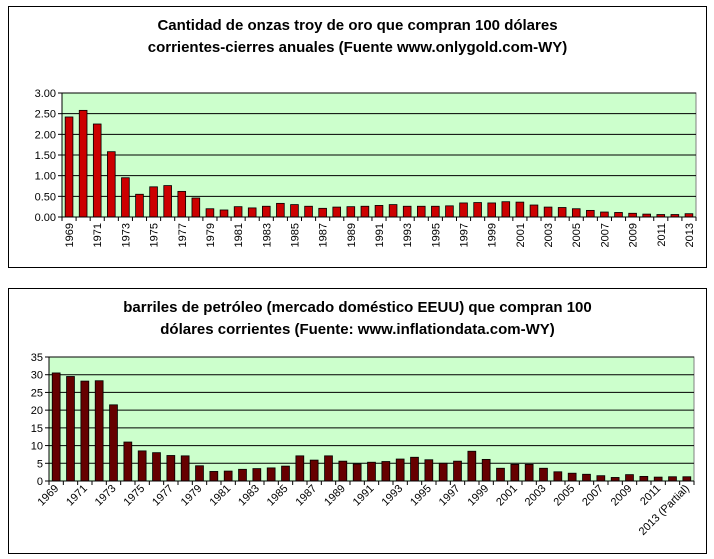 Image resolution: width=714 pixels, height=559 pixels. What do you see at coordinates (37, 358) in the screenshot?
I see `y-tick-label: 35` at bounding box center [37, 358].